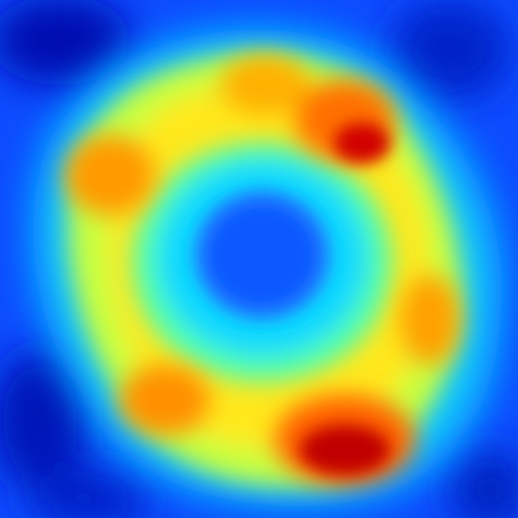 The image size is (518, 518). Describe the element at coordinates (262, 255) in the screenshot. I see `center-hole` at that location.